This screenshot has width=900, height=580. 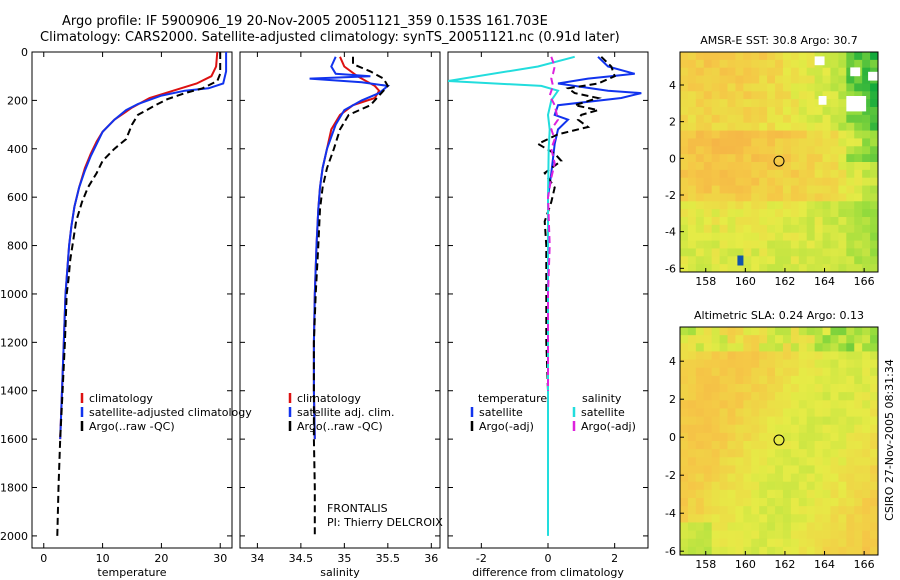 What do you see at coordinates (17, 246) in the screenshot?
I see `y-tick-label: 800` at bounding box center [17, 246].